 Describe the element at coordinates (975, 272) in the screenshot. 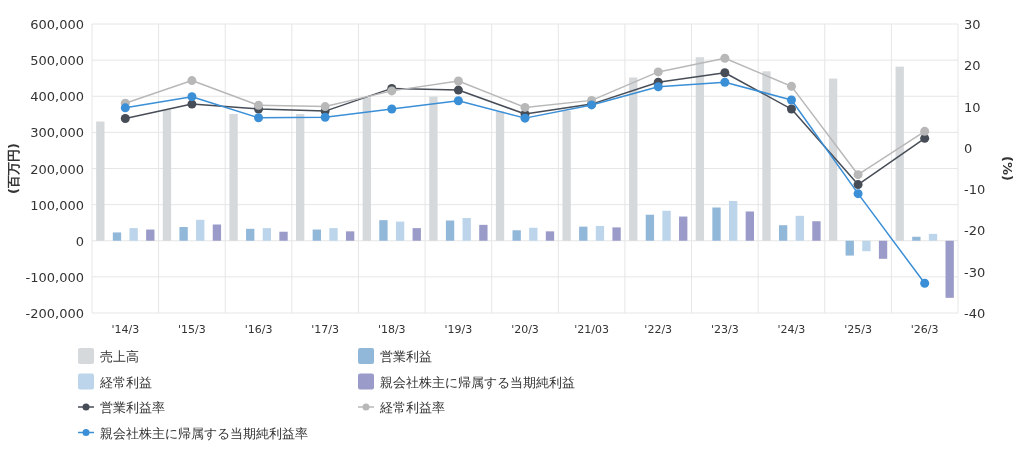

I see `y2-tick-label: -30` at that location.